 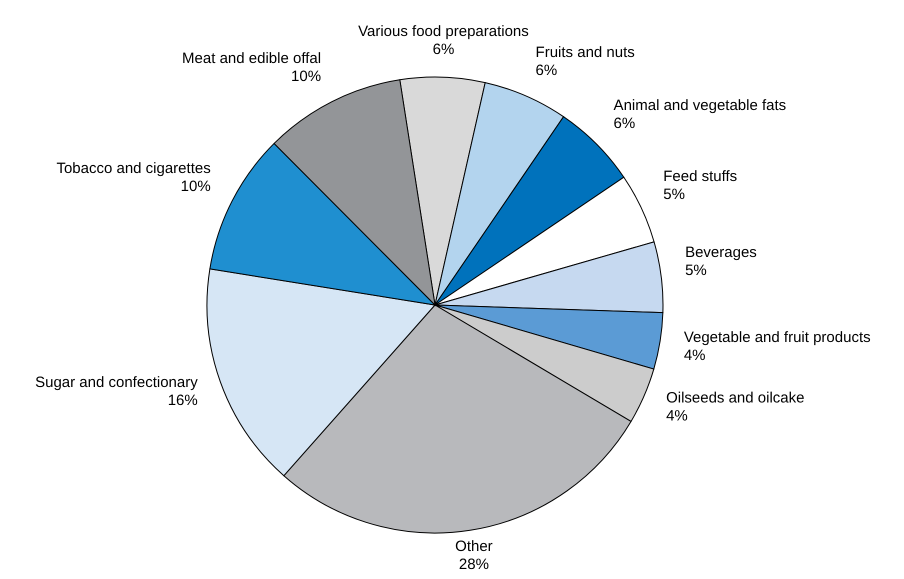 What do you see at coordinates (777, 337) in the screenshot?
I see `slice-label: Vegetable and fruit products` at bounding box center [777, 337].